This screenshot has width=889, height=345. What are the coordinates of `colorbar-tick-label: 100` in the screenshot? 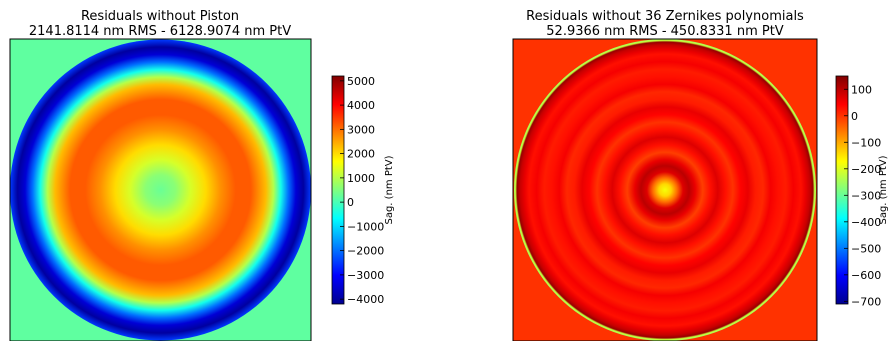 It's located at (861, 89).